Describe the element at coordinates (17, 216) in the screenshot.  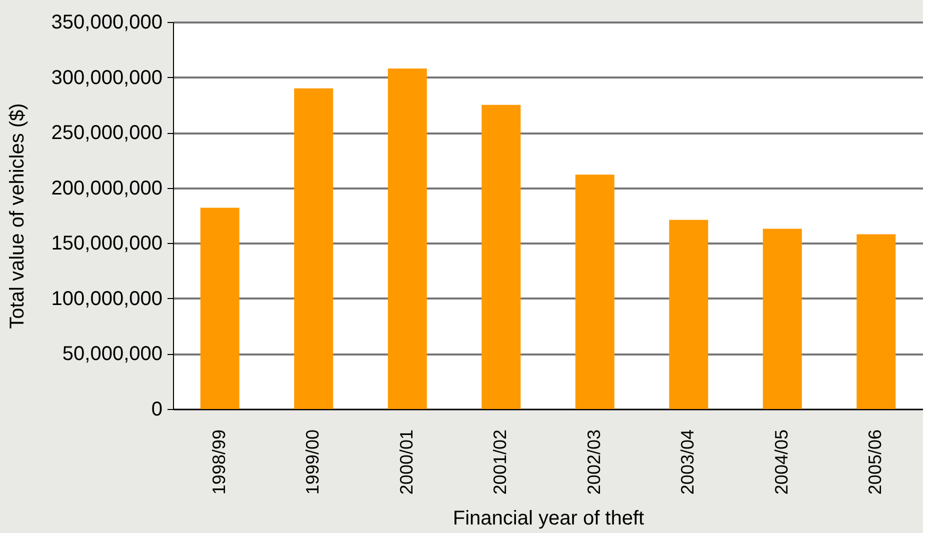
I see `y-axis-title: Total value of vehicles ($)` at that location.